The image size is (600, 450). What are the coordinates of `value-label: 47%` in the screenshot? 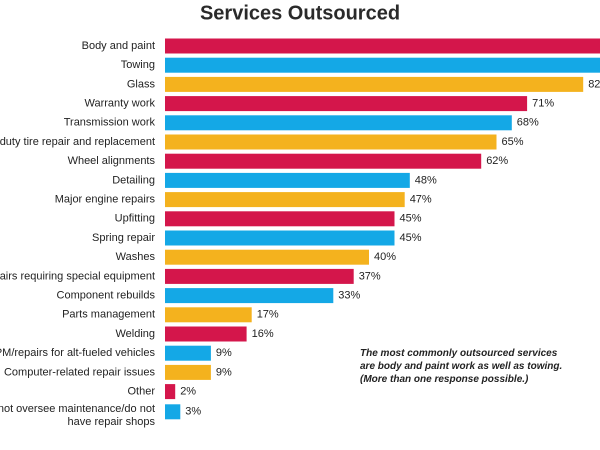 It's located at (421, 200).